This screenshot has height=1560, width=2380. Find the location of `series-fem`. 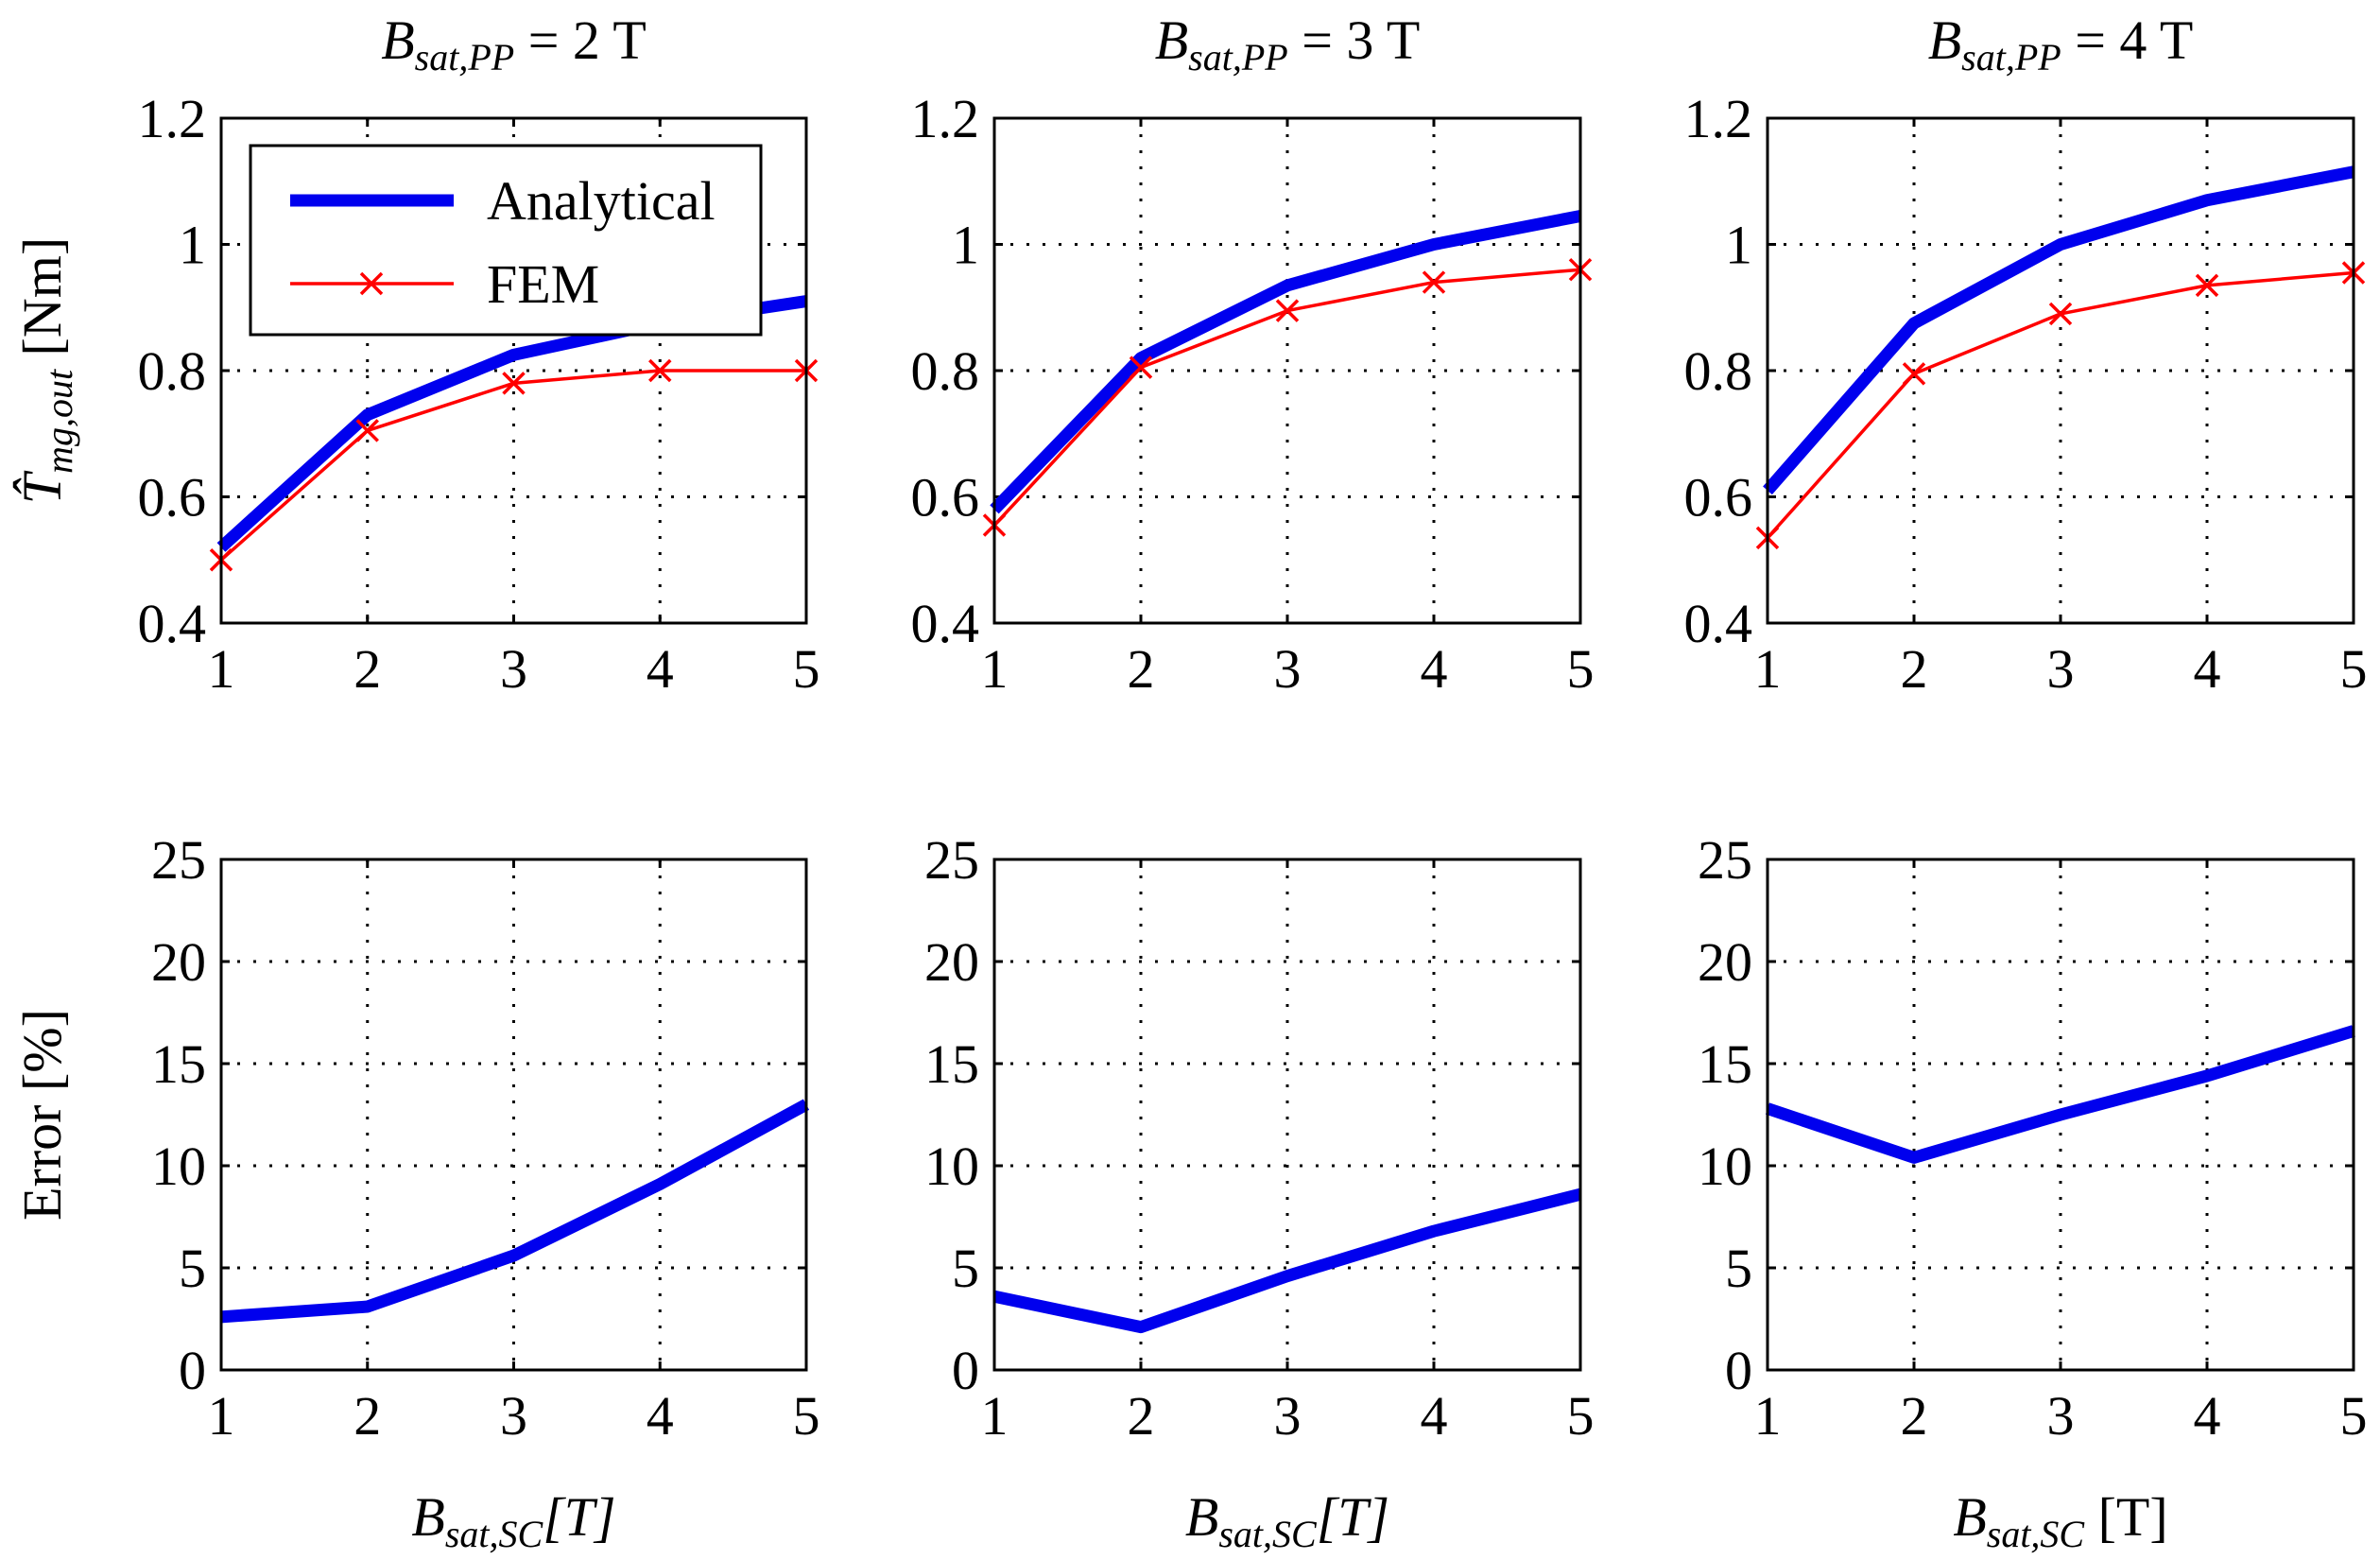

series-fem is located at coordinates (2061, 405).